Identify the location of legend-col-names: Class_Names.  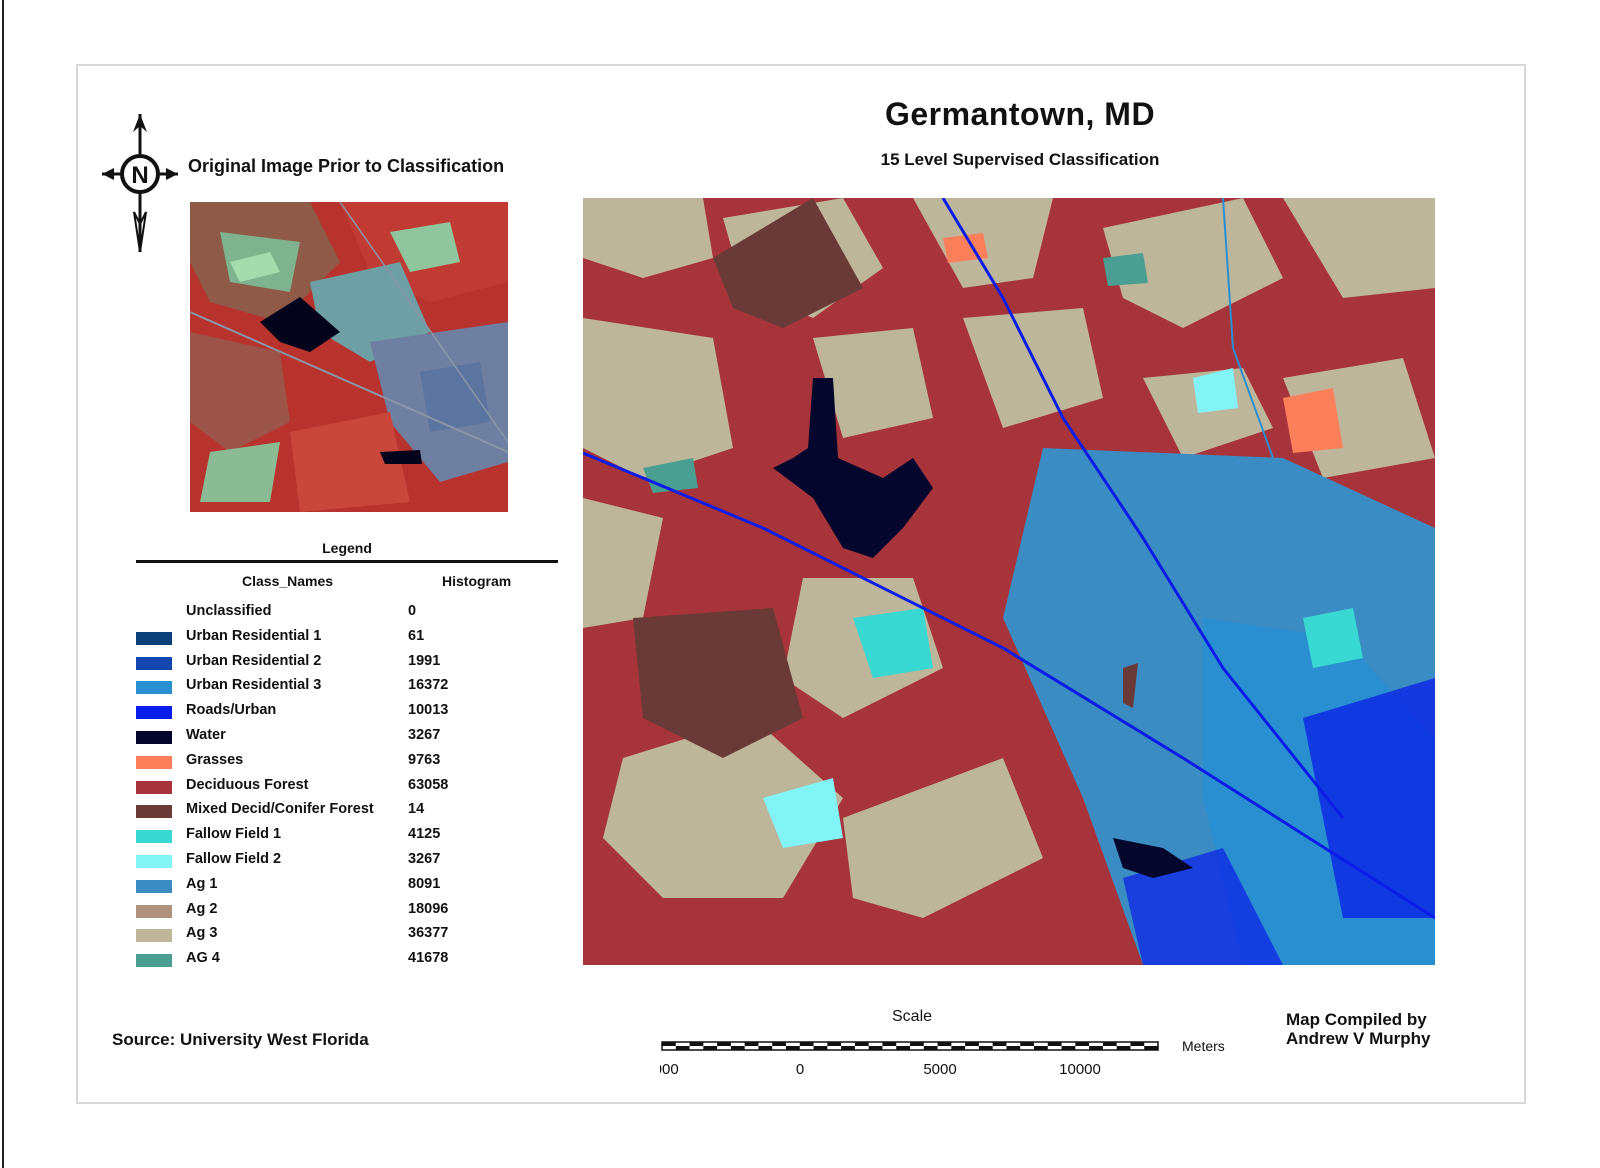
(288, 581).